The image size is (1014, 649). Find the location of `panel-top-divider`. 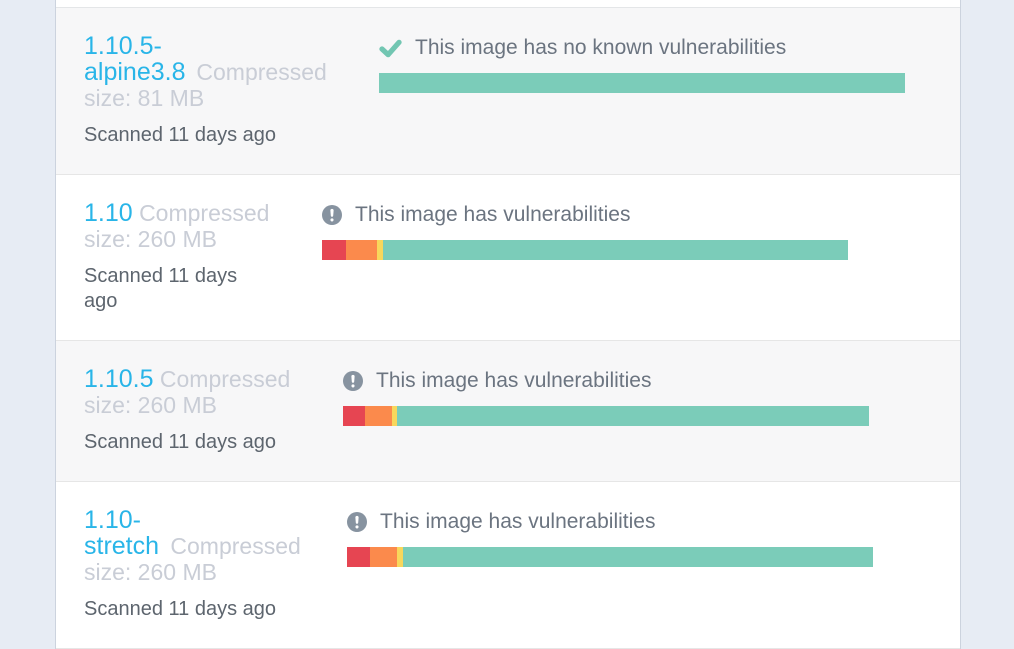

panel-top-divider is located at coordinates (508, 4).